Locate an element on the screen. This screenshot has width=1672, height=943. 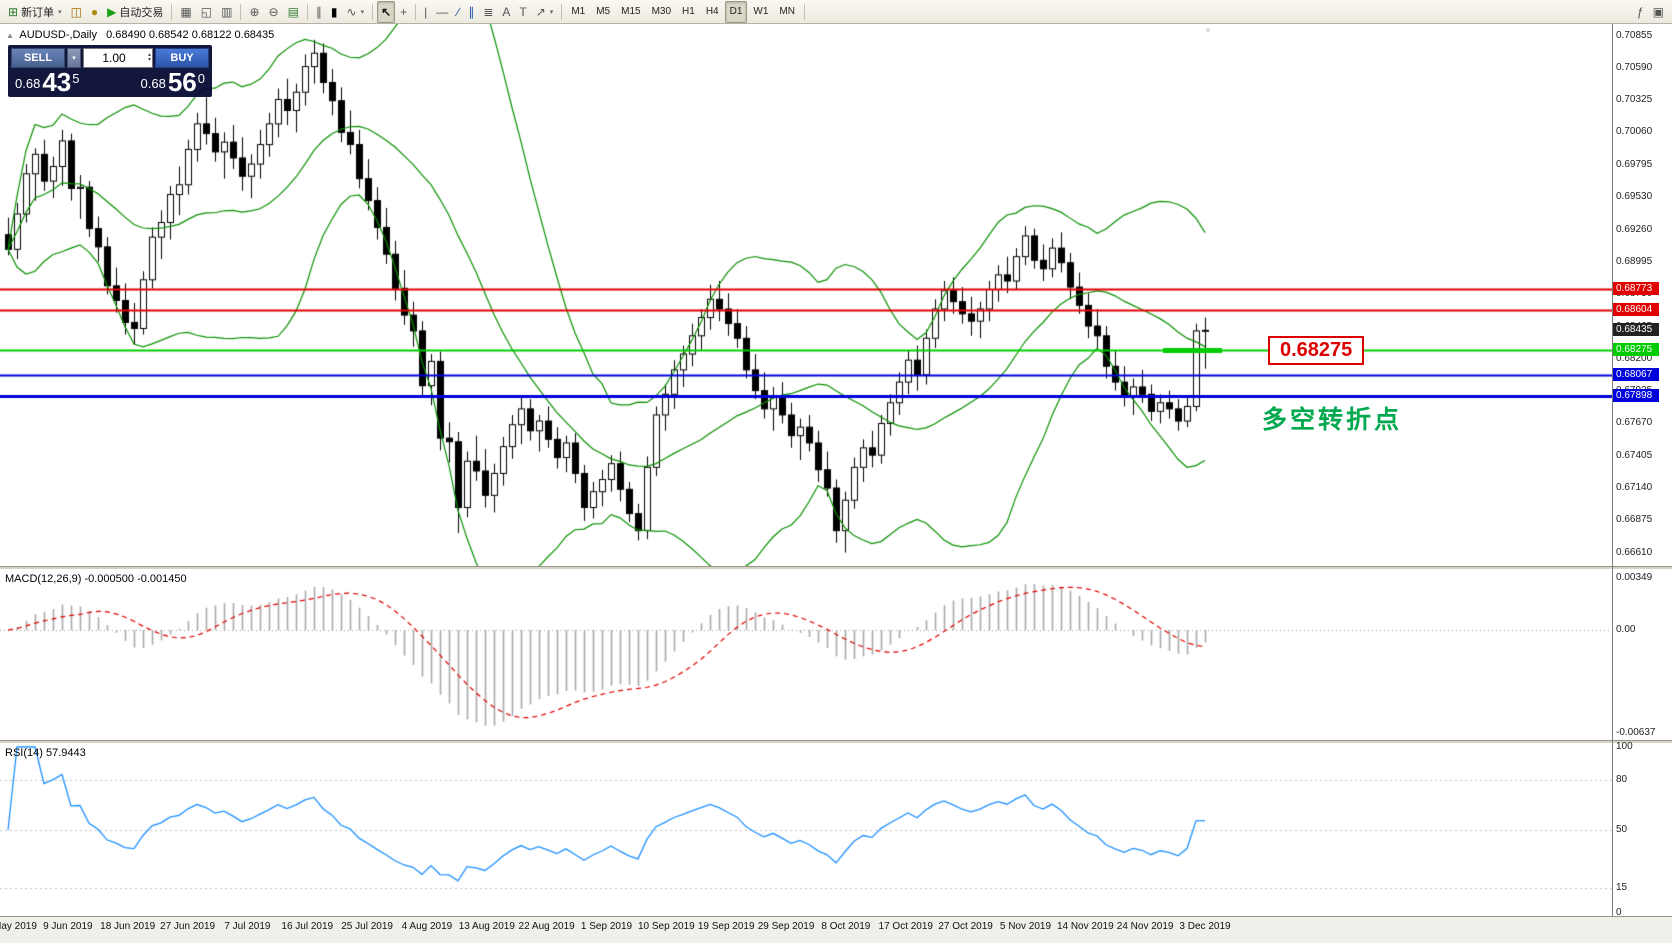
tf-w1-label: W1 is located at coordinates (761, 11).